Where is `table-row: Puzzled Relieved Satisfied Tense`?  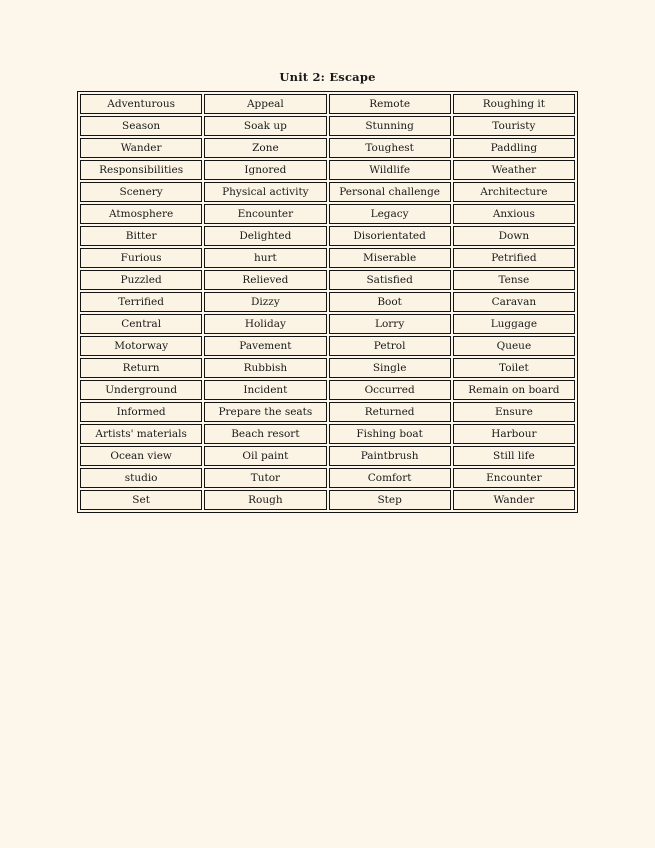 table-row: Puzzled Relieved Satisfied Tense is located at coordinates (327, 280).